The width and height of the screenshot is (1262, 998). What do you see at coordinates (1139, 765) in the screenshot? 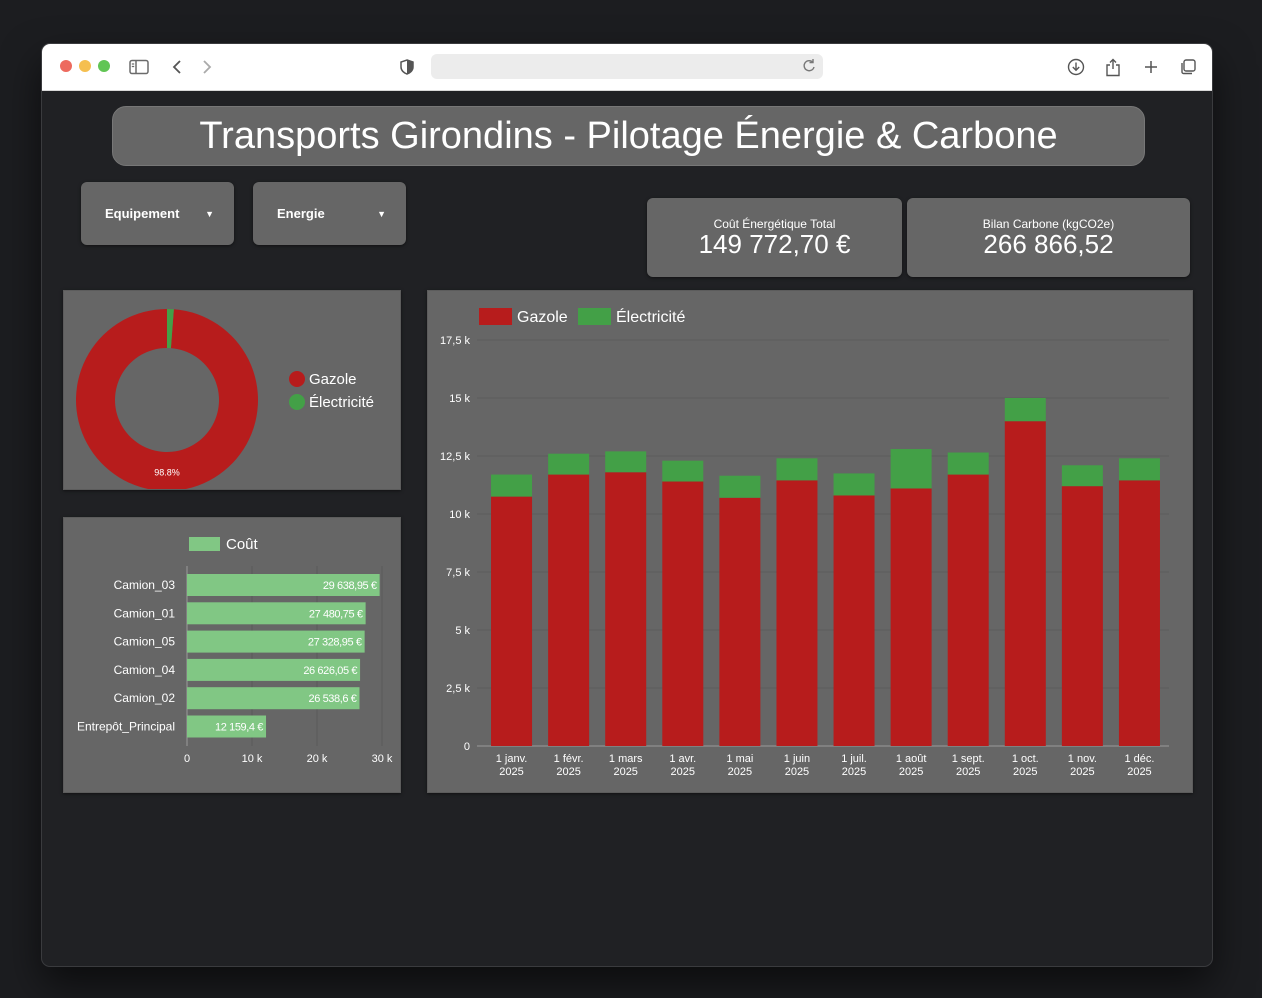
I see `x-category-label: 1 déc. 2025` at bounding box center [1139, 765].